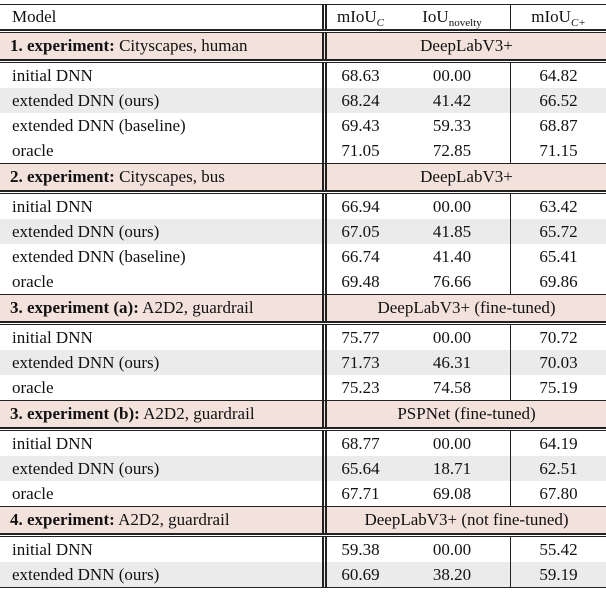  Describe the element at coordinates (303, 493) in the screenshot. I see `table-row: oracle 67.71 69.08 67.80` at that location.